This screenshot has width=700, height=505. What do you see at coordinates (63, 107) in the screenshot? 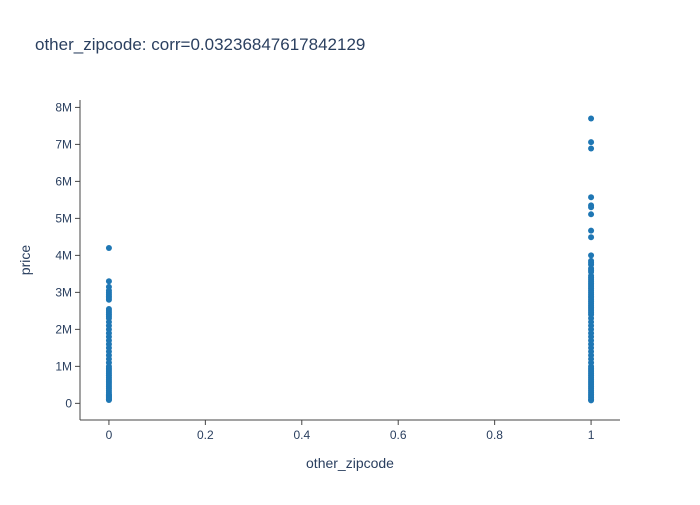
I see `y-tick-label: 8M` at bounding box center [63, 107].